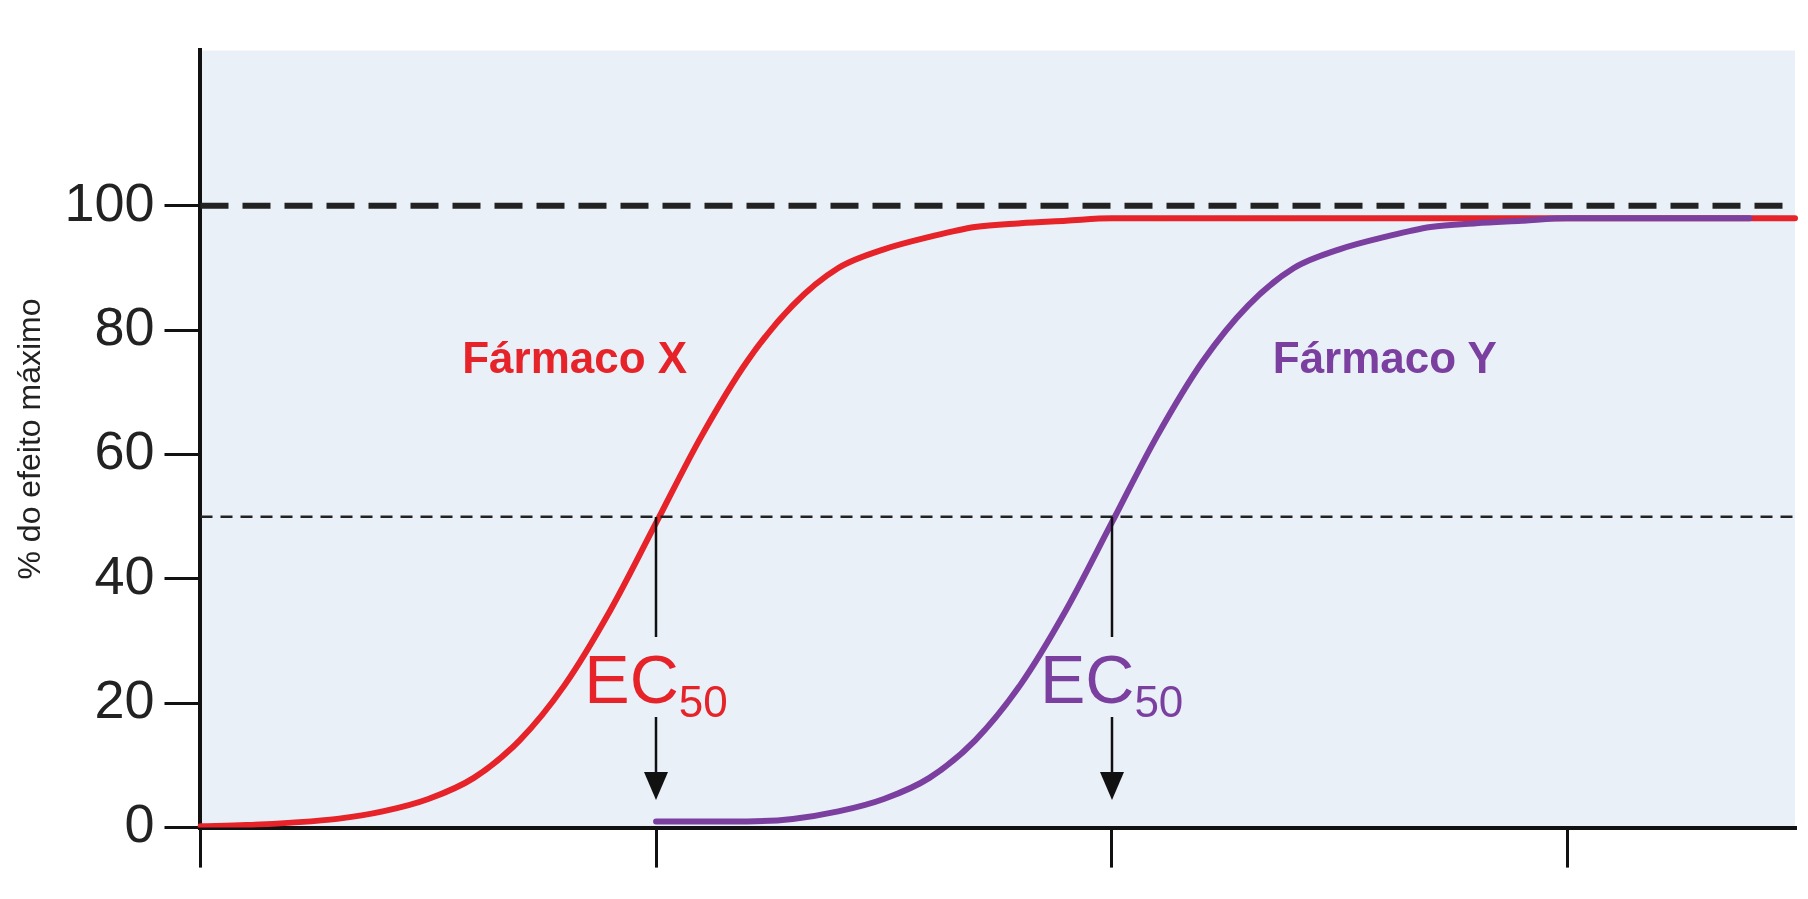 The width and height of the screenshot is (1808, 899). I want to click on series-label: Fármaco Y, so click(1384, 358).